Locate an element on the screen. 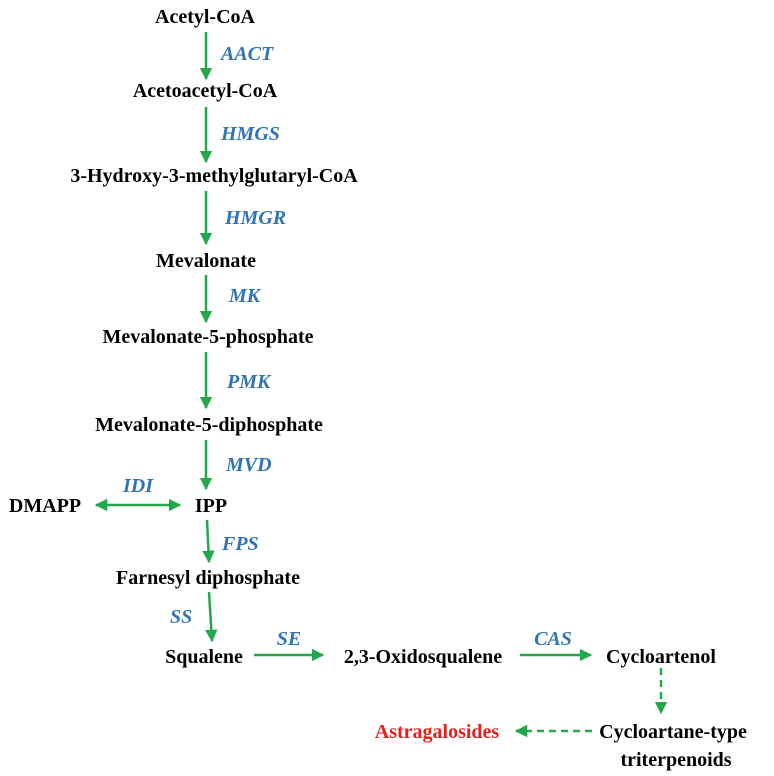  enzyme-hmgs: HMGS is located at coordinates (250, 134).